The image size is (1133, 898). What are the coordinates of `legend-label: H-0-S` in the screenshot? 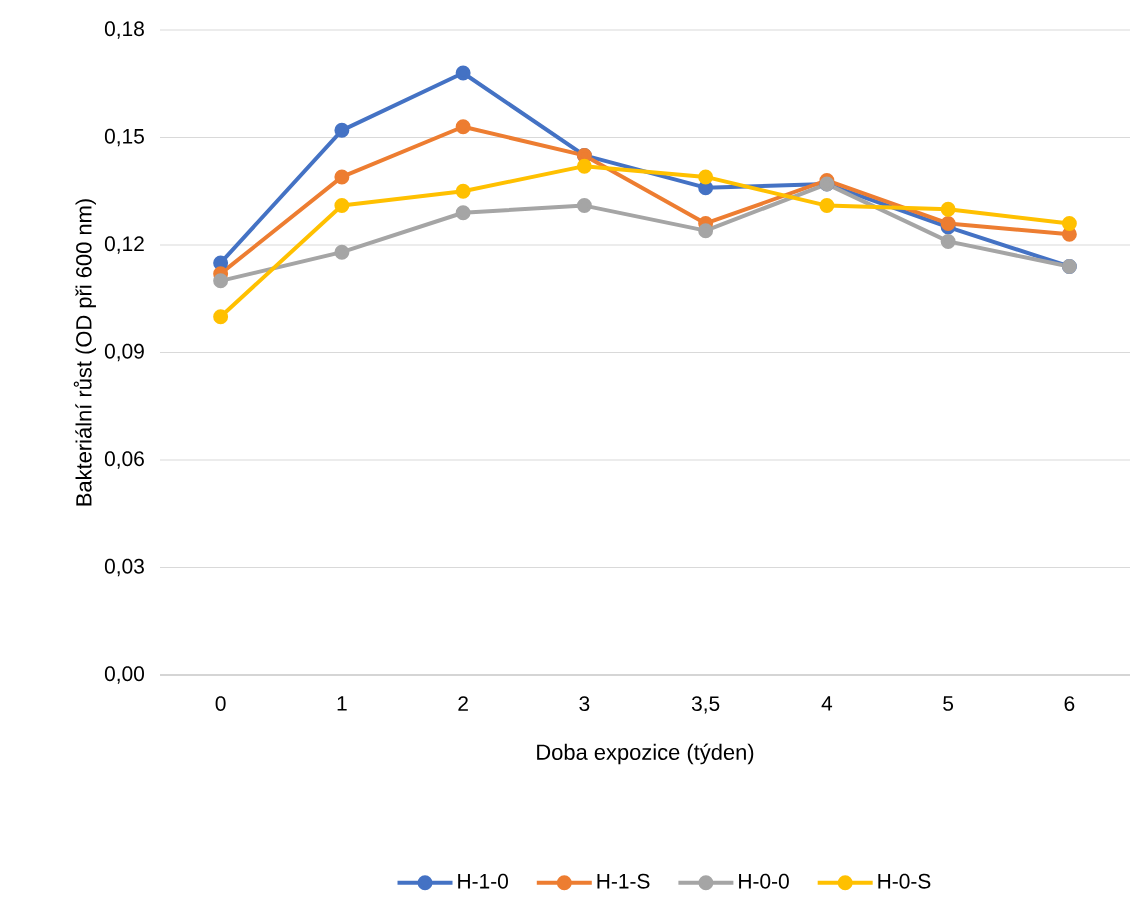 It's located at (904, 881).